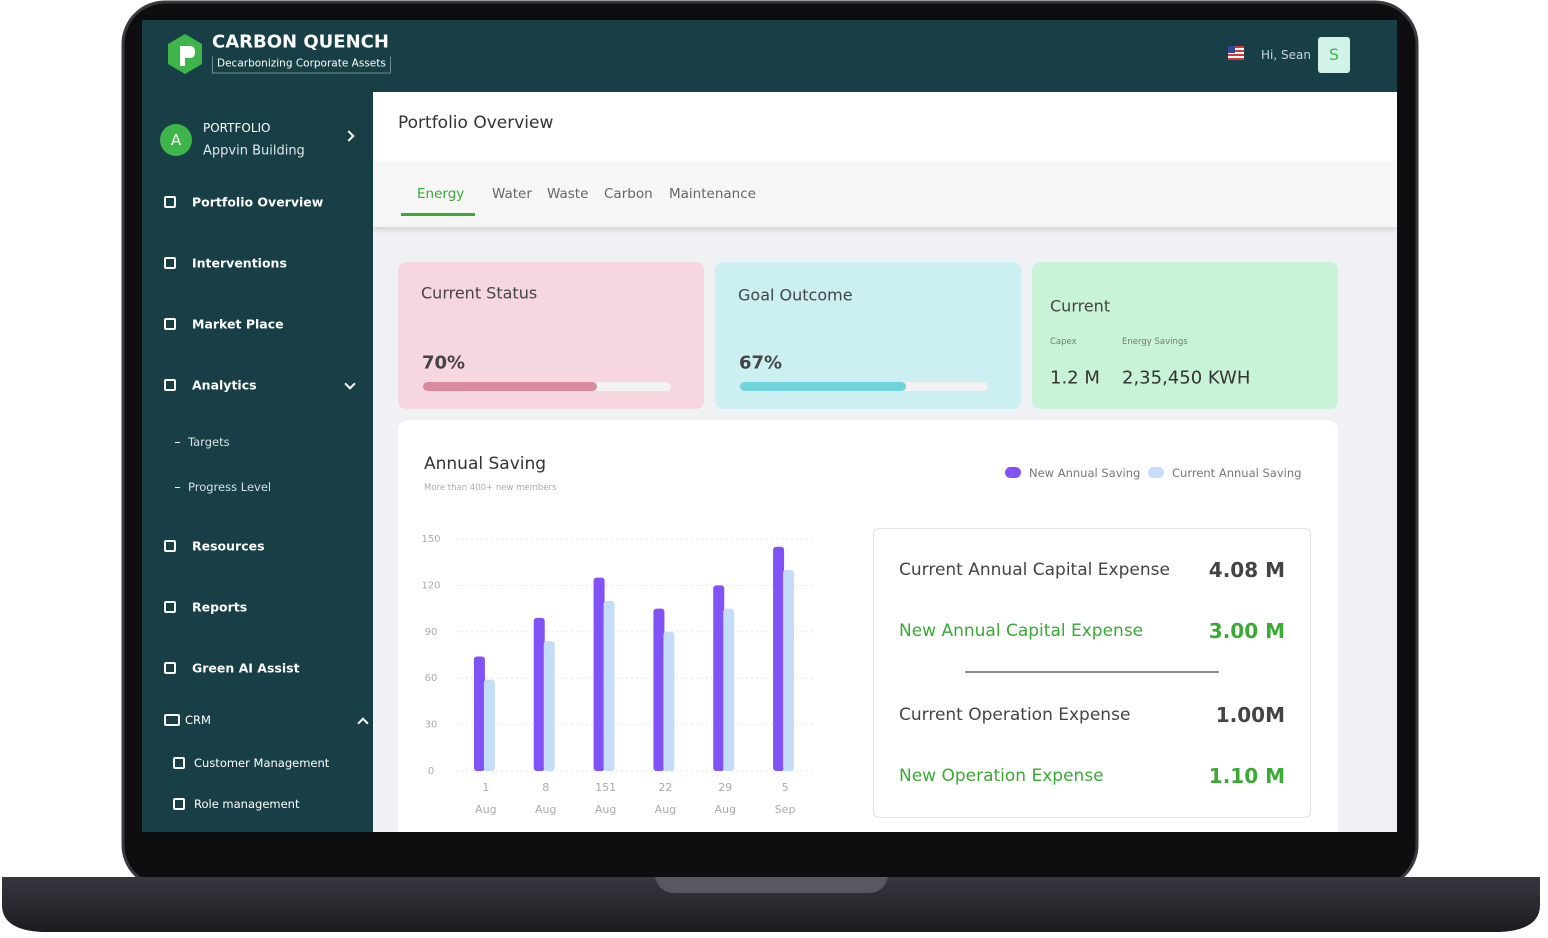 This screenshot has height=938, width=1548. I want to click on sidebar-item: Market Place, so click(238, 324).